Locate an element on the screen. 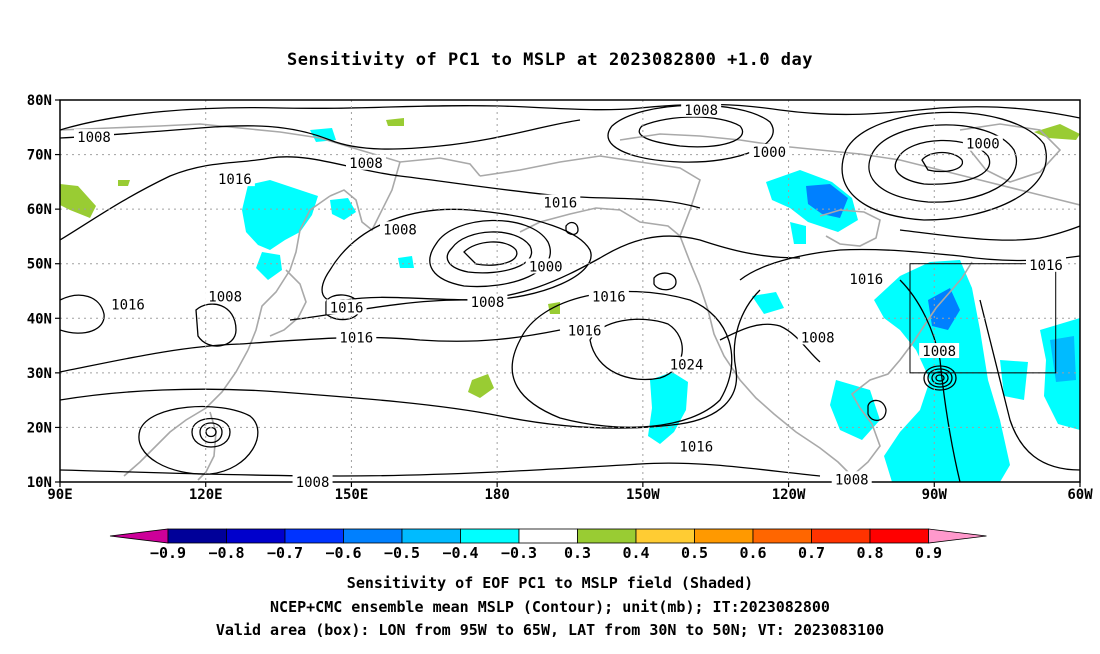  colorbar-label: −0.8 is located at coordinates (226, 553).